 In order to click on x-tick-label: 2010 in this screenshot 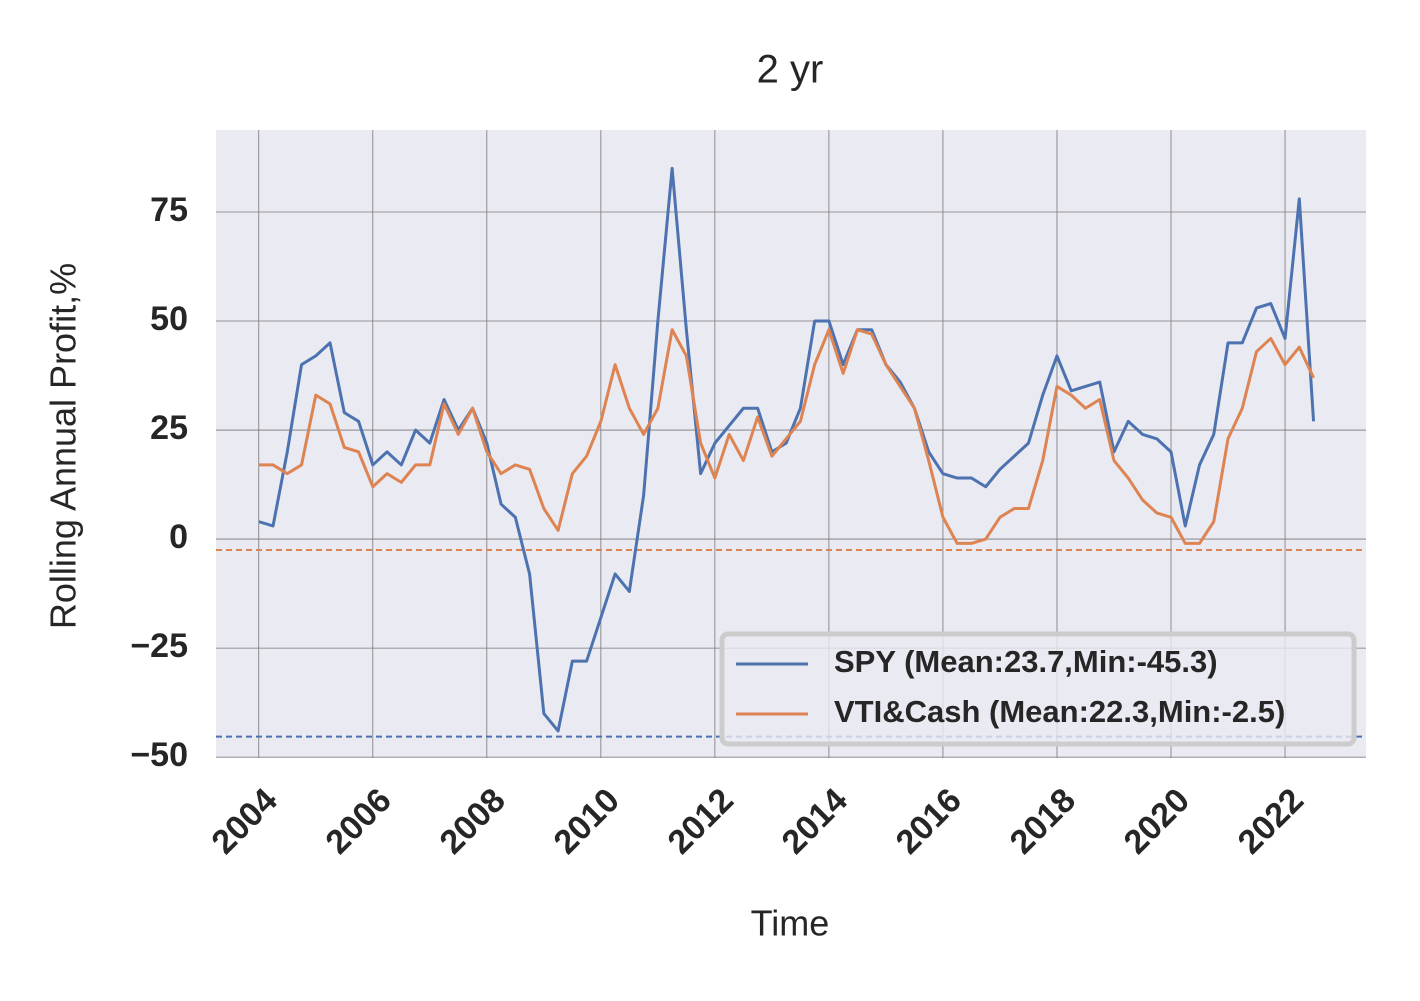, I will do `click(587, 821)`.